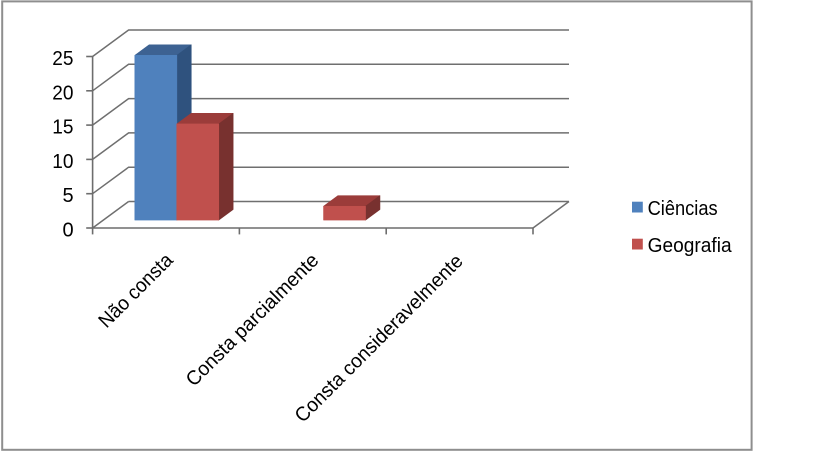 Image resolution: width=819 pixels, height=460 pixels. Describe the element at coordinates (62, 162) in the screenshot. I see `svg-text: 10` at that location.